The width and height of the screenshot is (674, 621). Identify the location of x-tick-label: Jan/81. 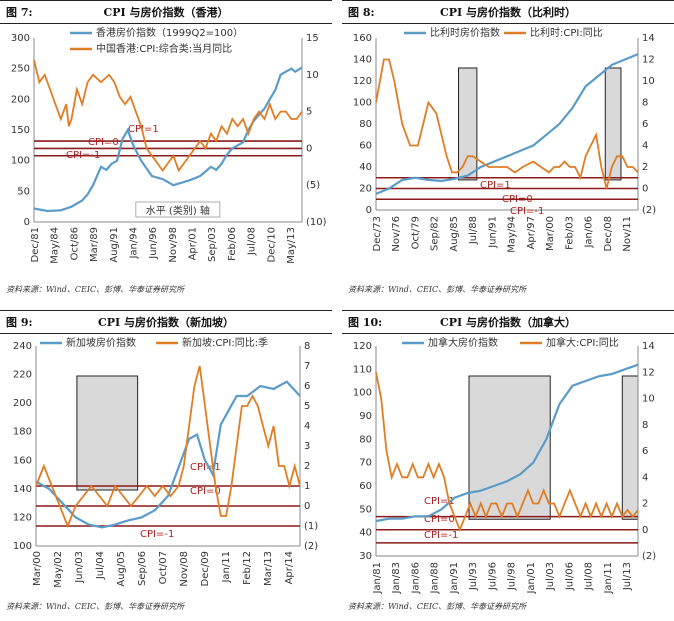
(377, 578).